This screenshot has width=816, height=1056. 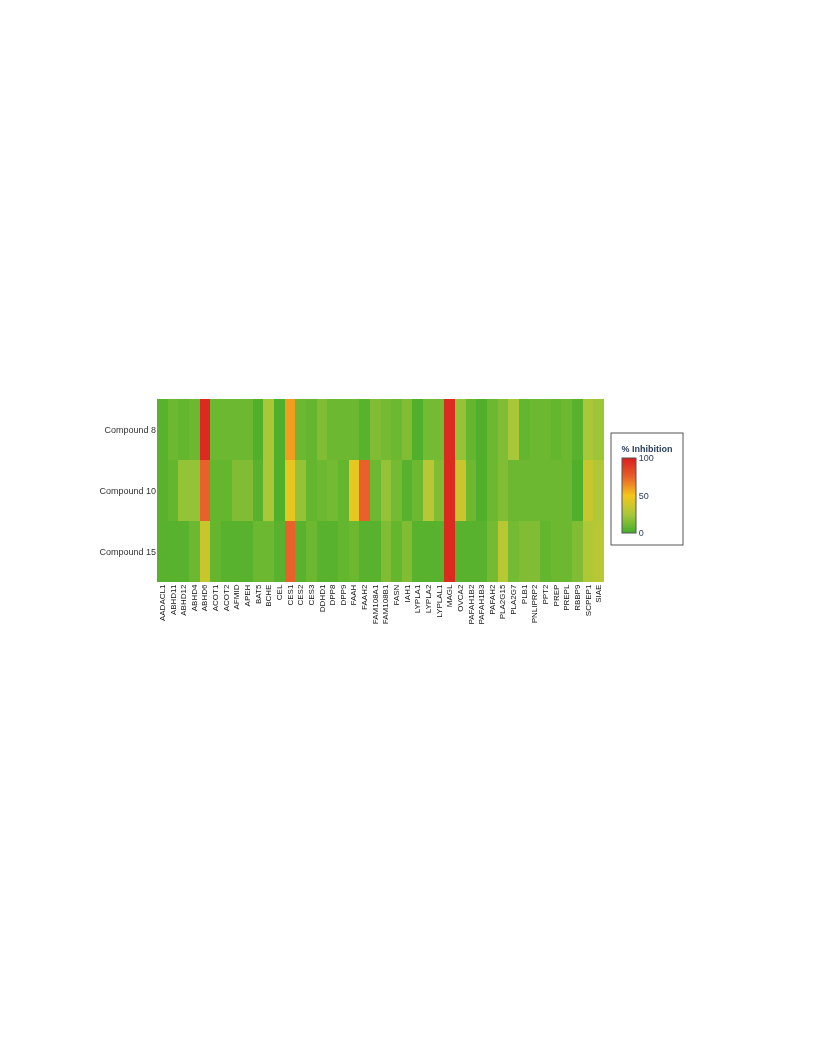 What do you see at coordinates (194, 598) in the screenshot?
I see `x-tick-label: ABHD4` at bounding box center [194, 598].